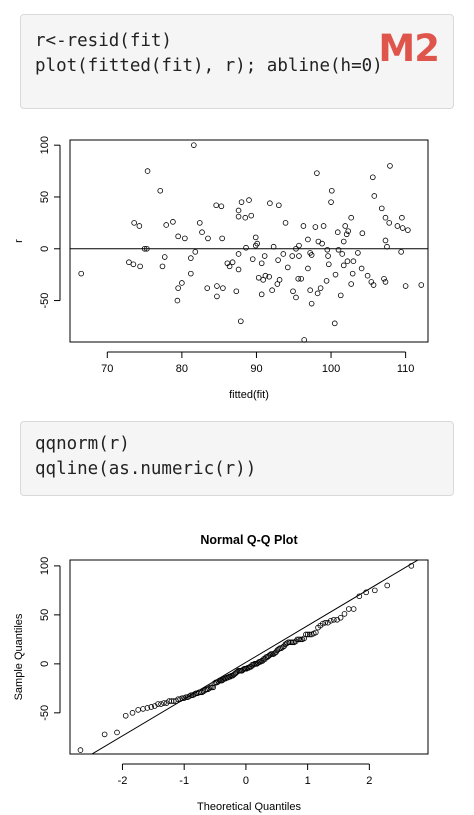 The image size is (474, 815). What do you see at coordinates (369, 781) in the screenshot?
I see `x-tick-label: 2` at bounding box center [369, 781].